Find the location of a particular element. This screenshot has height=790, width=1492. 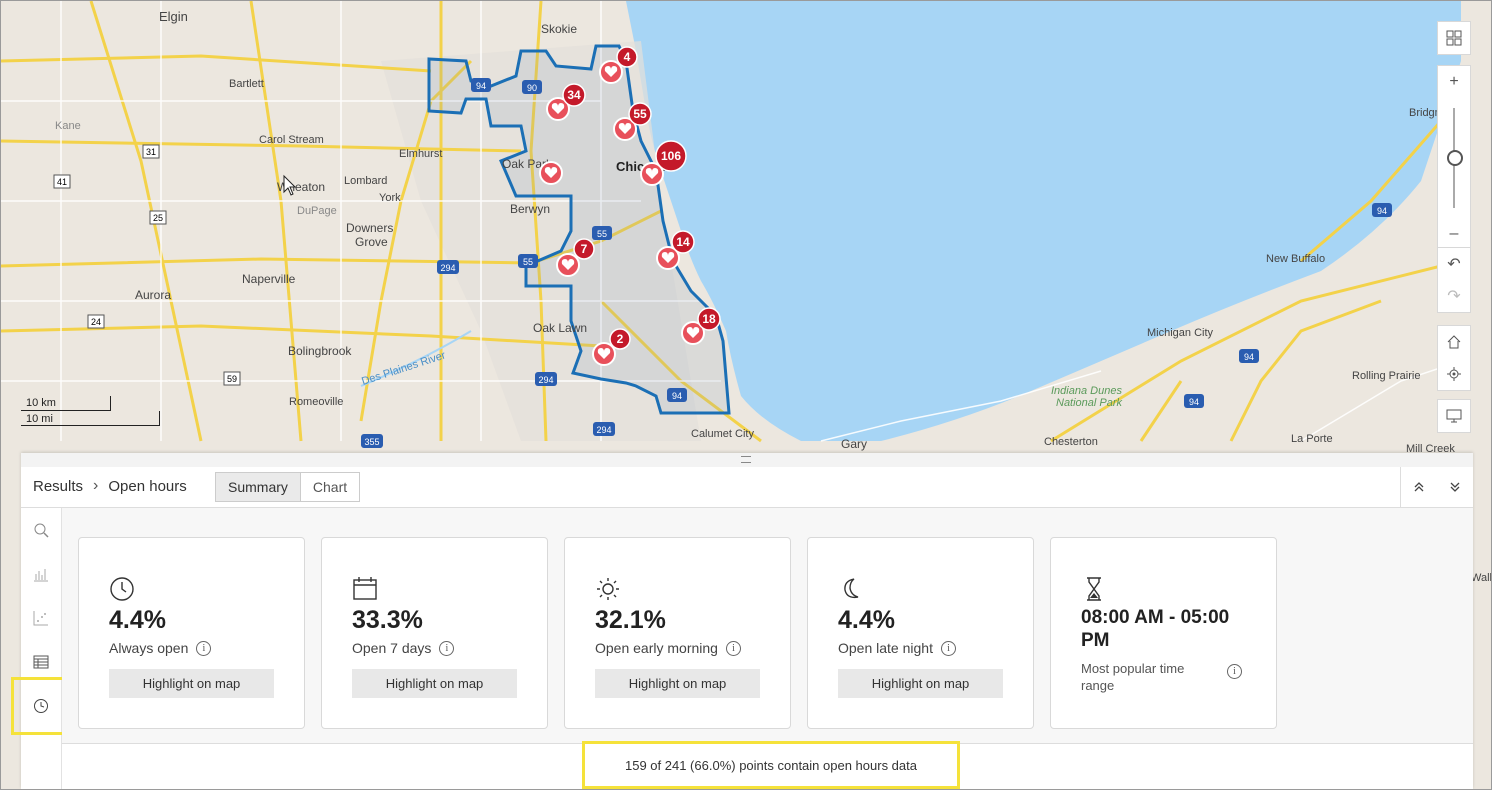

collapse-down-icon is located at coordinates (1455, 487).